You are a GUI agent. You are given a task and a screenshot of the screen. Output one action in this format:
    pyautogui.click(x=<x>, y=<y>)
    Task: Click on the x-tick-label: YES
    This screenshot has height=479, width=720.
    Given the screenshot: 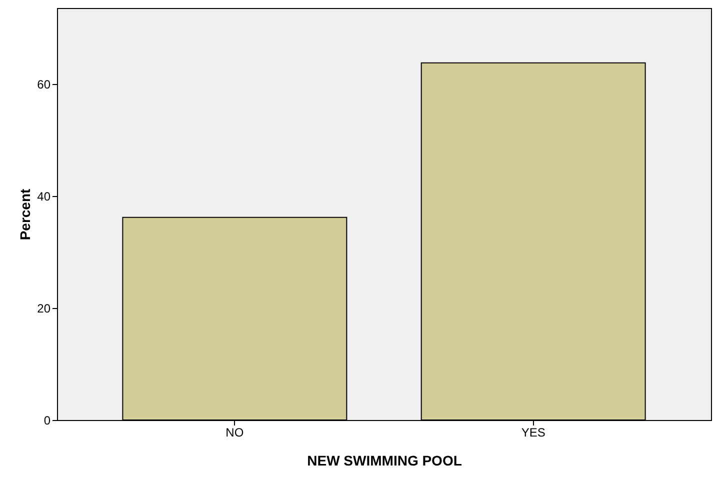 What is the action you would take?
    pyautogui.click(x=533, y=433)
    